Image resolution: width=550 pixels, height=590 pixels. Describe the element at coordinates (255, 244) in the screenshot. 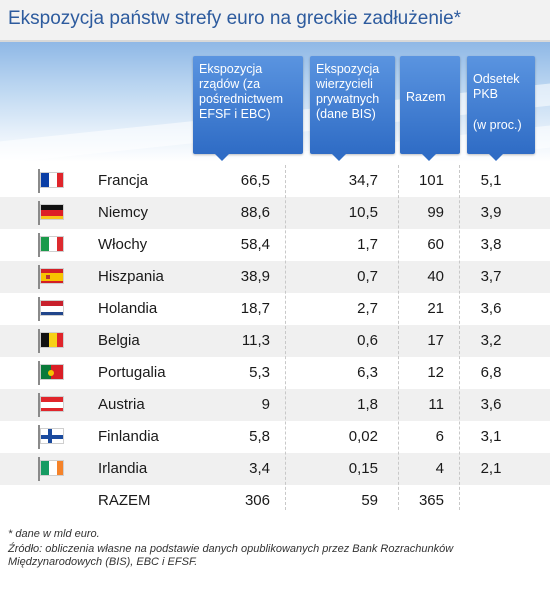

I see `government-exposure-value: 58,4` at that location.